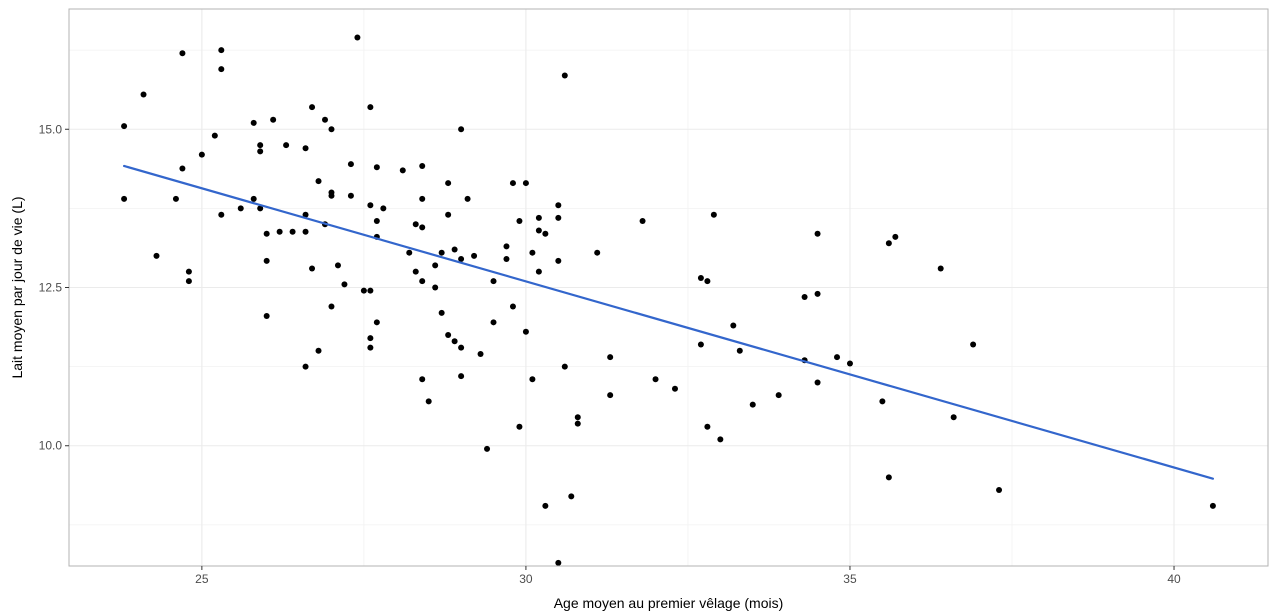 The height and width of the screenshot is (614, 1288). What do you see at coordinates (850, 579) in the screenshot?
I see `x-tick-label-2: 35` at bounding box center [850, 579].